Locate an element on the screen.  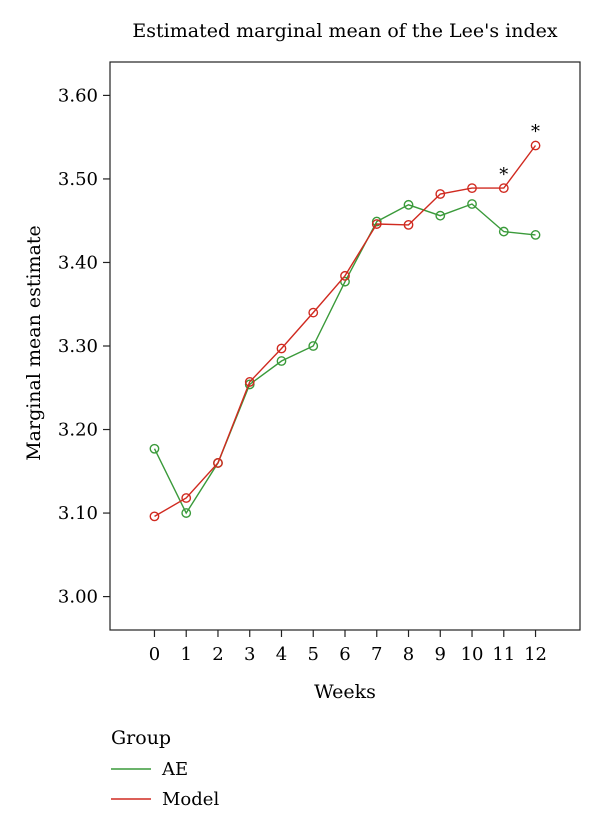
legend-title: Group is located at coordinates (141, 738).